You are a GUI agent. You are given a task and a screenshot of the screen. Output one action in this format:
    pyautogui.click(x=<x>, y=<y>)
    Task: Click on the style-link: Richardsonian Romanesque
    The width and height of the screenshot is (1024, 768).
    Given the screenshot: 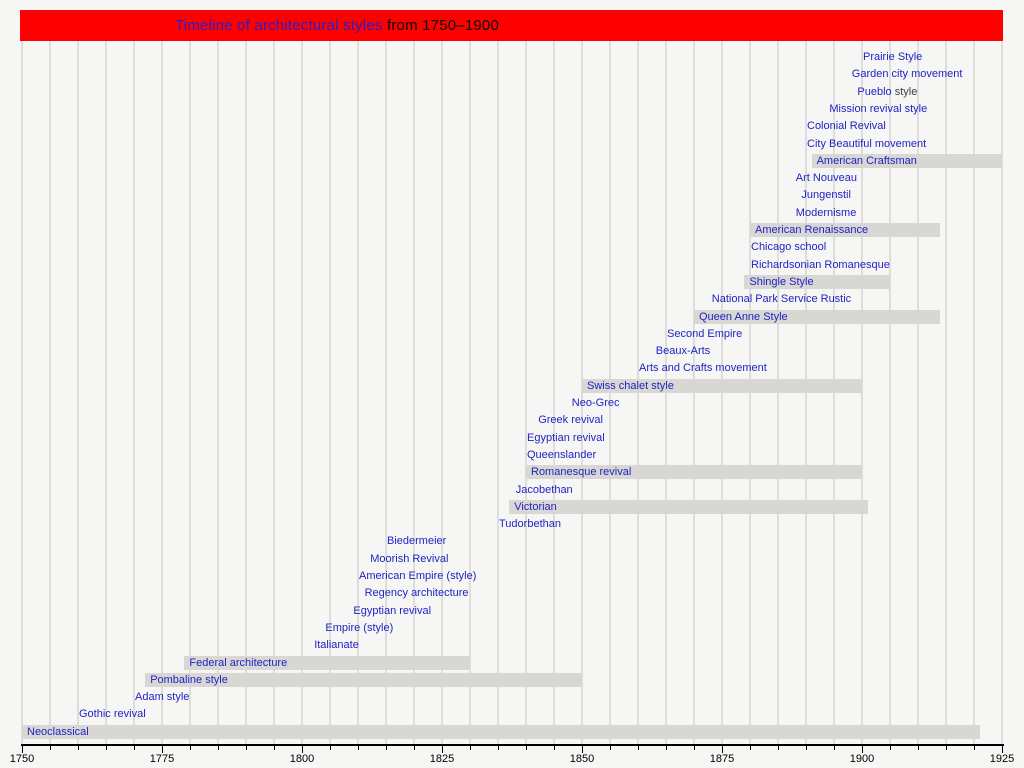 What is the action you would take?
    pyautogui.click(x=820, y=264)
    